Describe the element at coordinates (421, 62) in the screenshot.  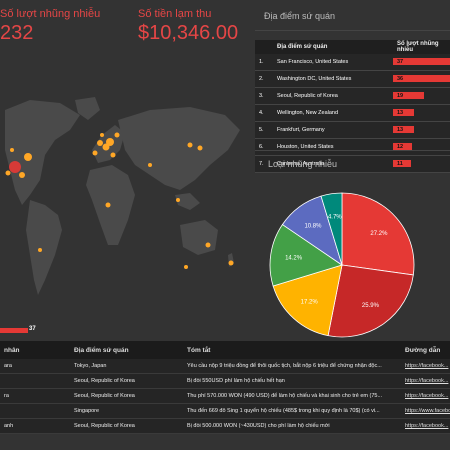
I see `embassy-count-cell: 37` at that location.